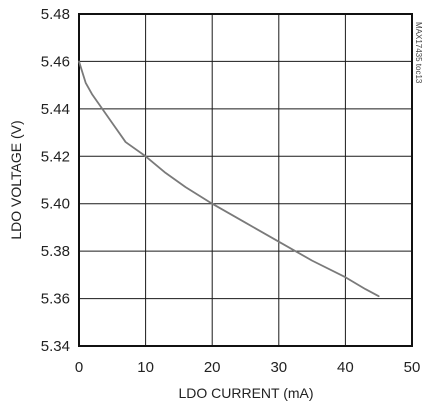 This screenshot has height=408, width=422. I want to click on x-tick-label: 30, so click(278, 367).